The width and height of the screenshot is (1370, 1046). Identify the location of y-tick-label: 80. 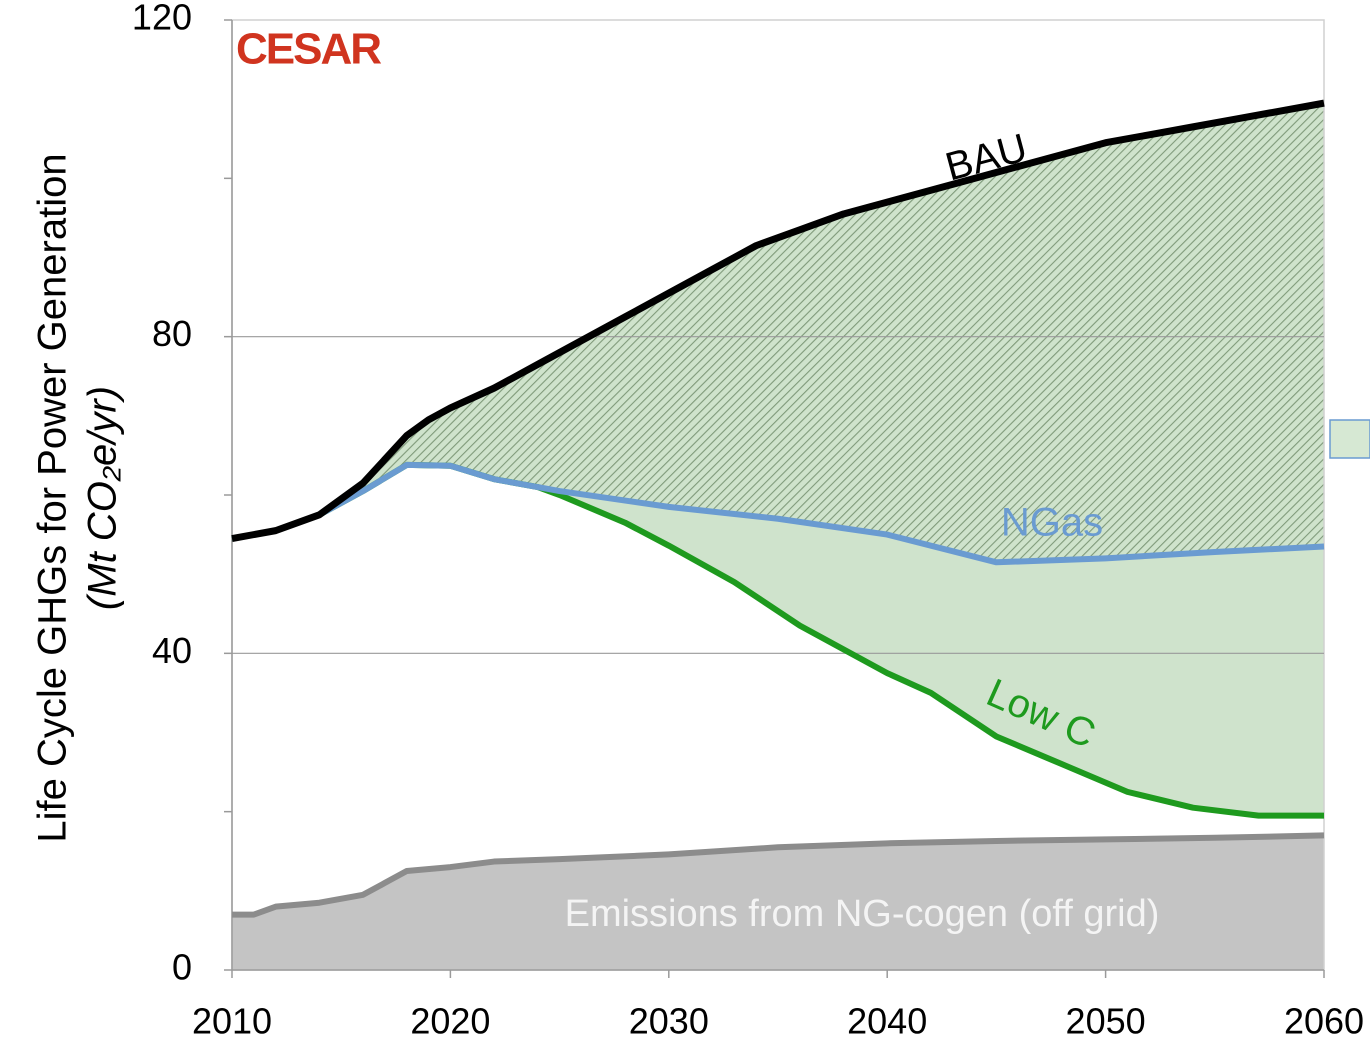
(172, 333).